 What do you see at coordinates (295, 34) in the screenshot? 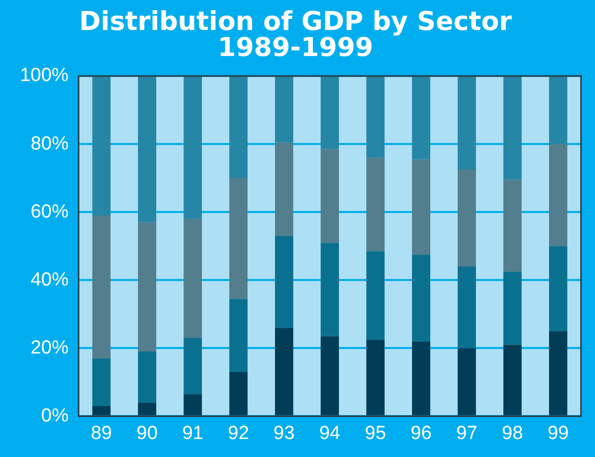
I see `chart-title: Distribution of GDP by Sector 1989-1999` at bounding box center [295, 34].